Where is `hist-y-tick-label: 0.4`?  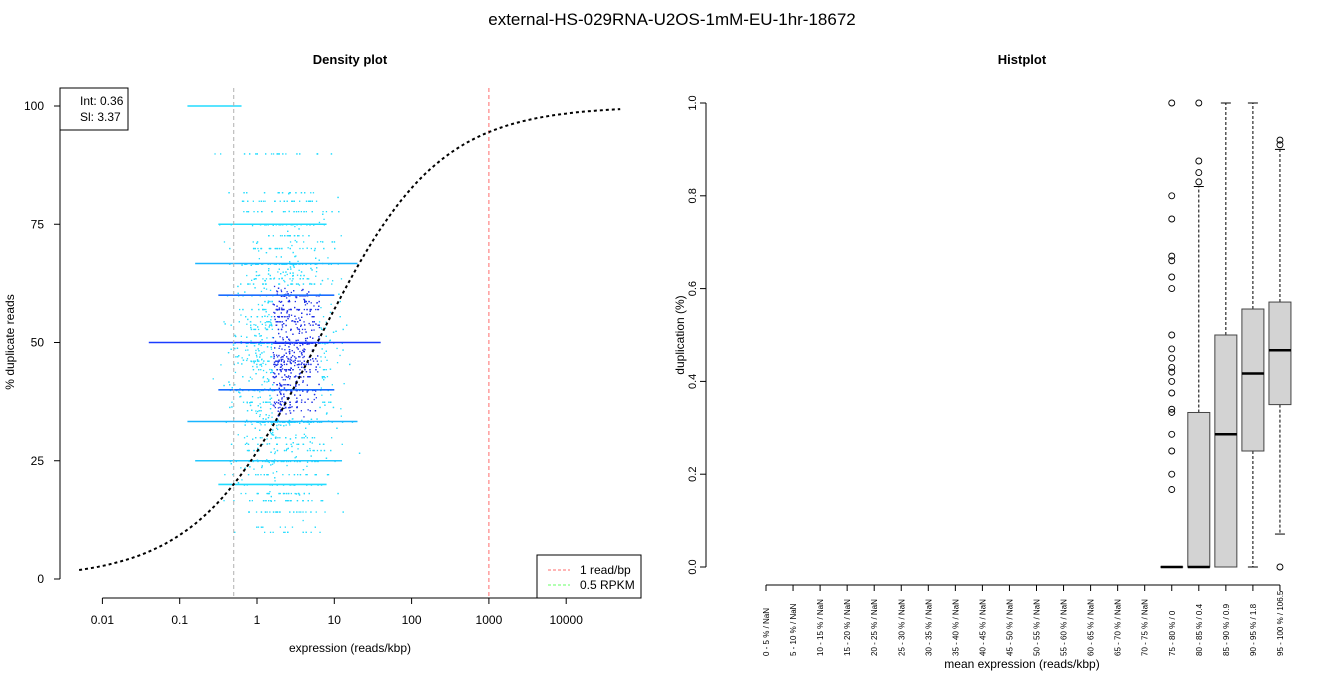 hist-y-tick-label: 0.4 is located at coordinates (693, 381).